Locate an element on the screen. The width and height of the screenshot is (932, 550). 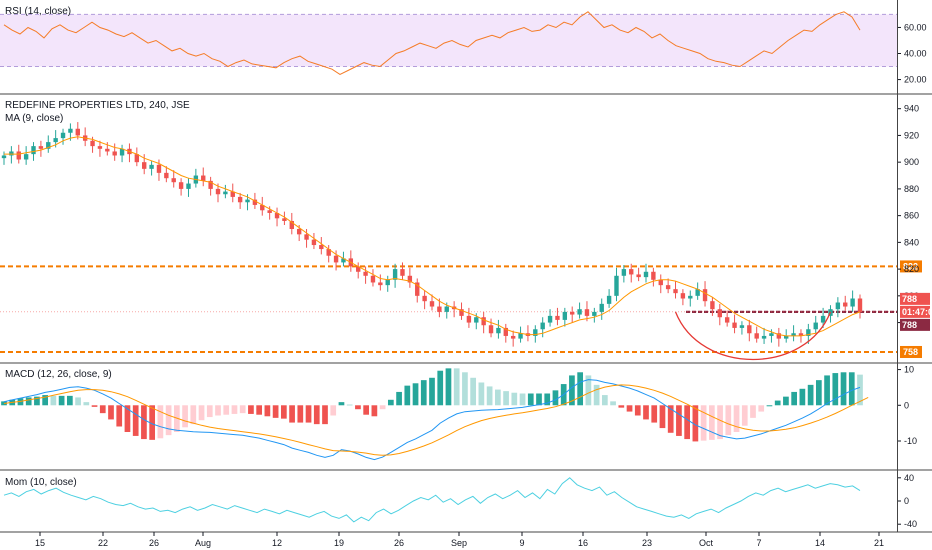
y-tick-label: 40 is located at coordinates (909, 478).